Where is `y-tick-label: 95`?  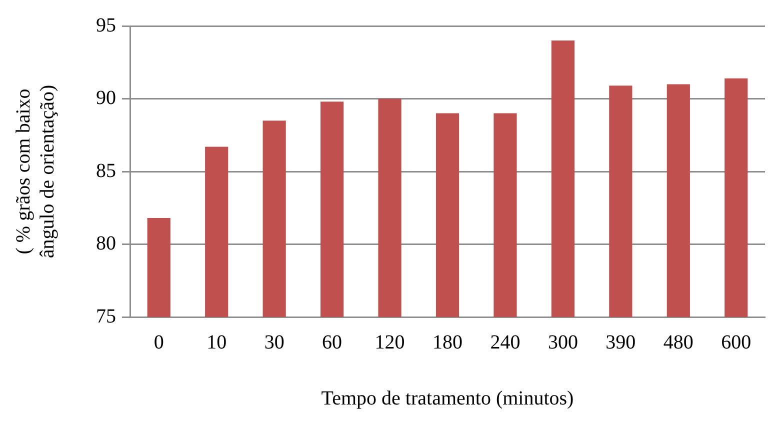 y-tick-label: 95 is located at coordinates (106, 25).